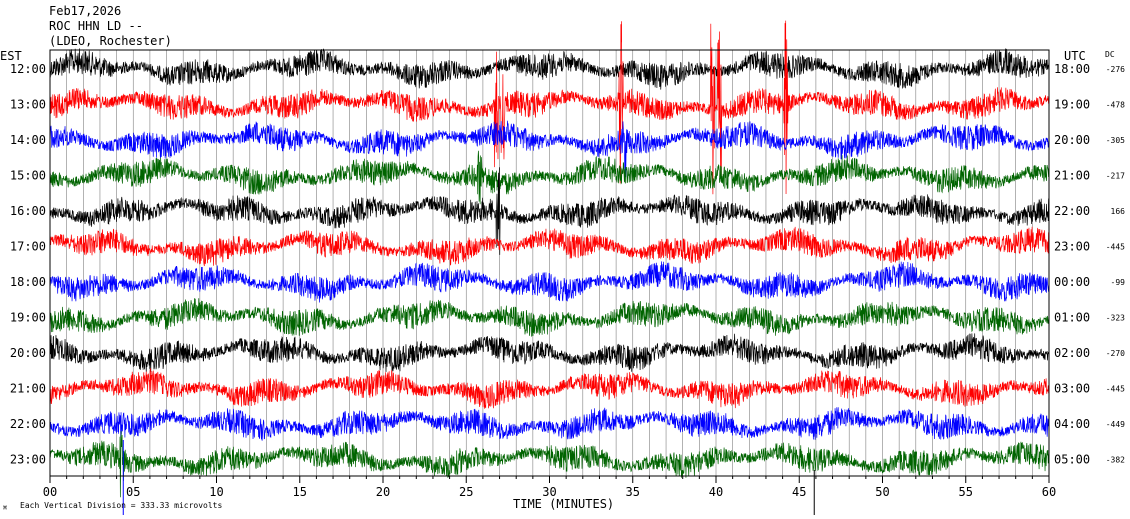 Image resolution: width=1130 pixels, height=519 pixels. What do you see at coordinates (1115, 424) in the screenshot?
I see `dc-offset-value: -449` at bounding box center [1115, 424].